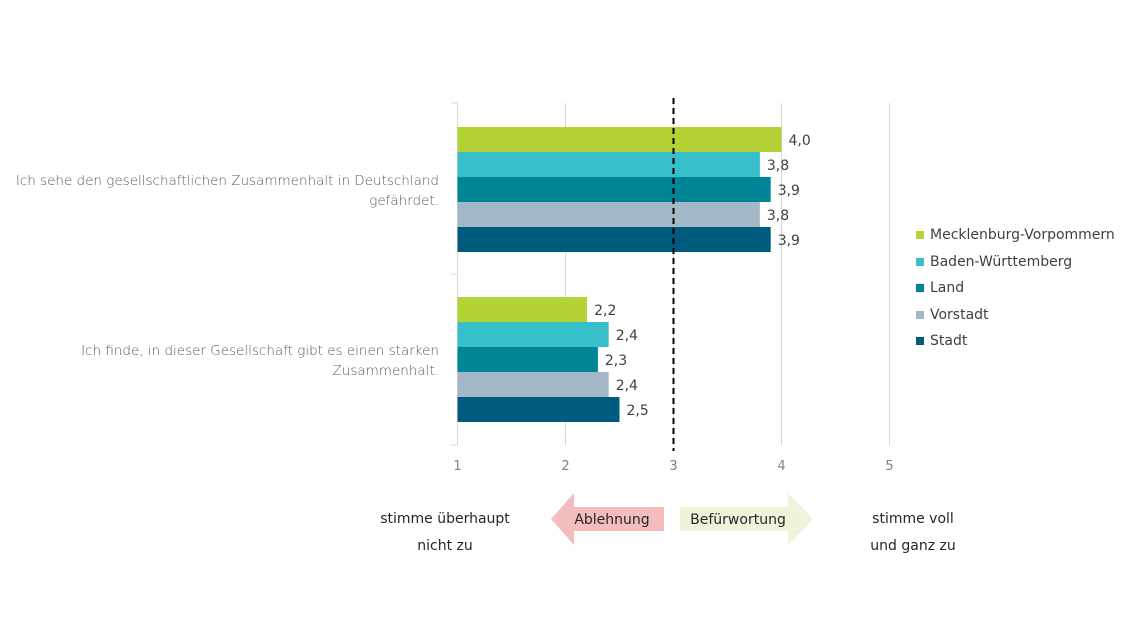  I want to click on legend-item-4: Vorstadt, so click(1015, 315).